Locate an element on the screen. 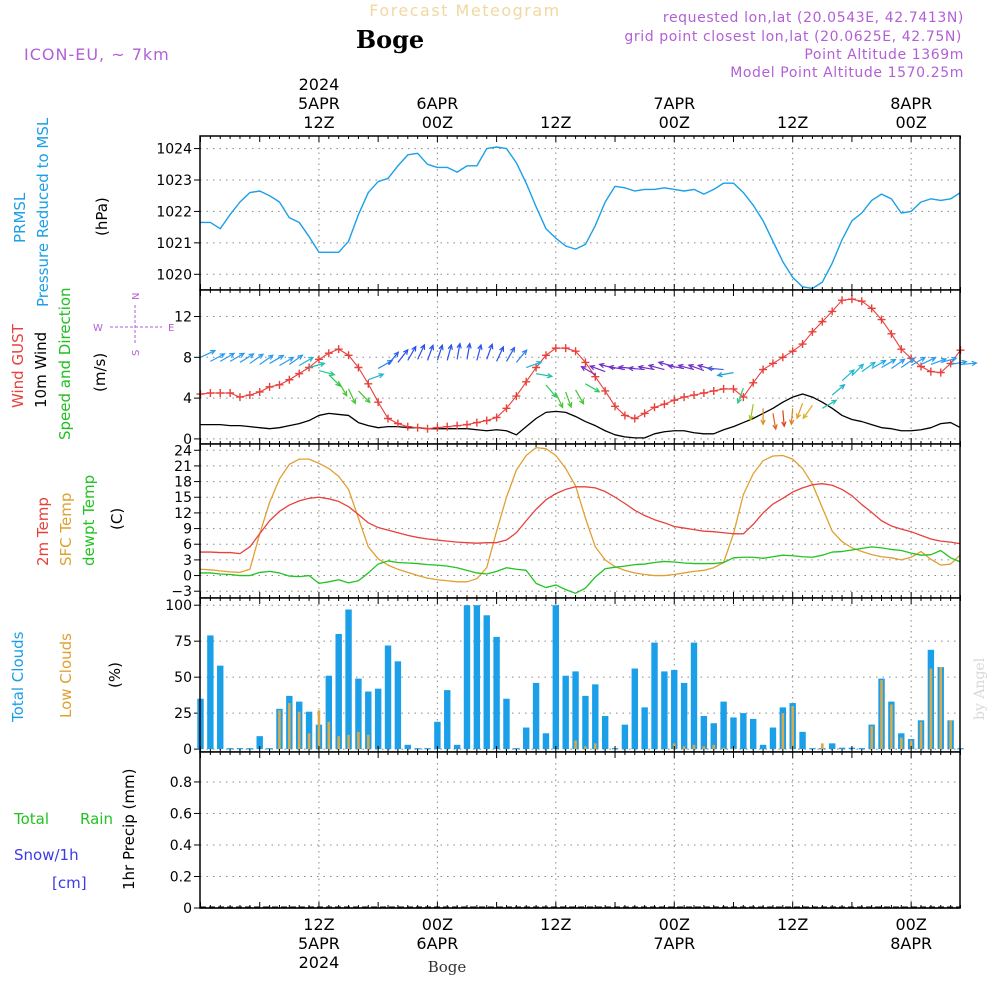  temp-ytick-label: 15 is located at coordinates (183, 498).